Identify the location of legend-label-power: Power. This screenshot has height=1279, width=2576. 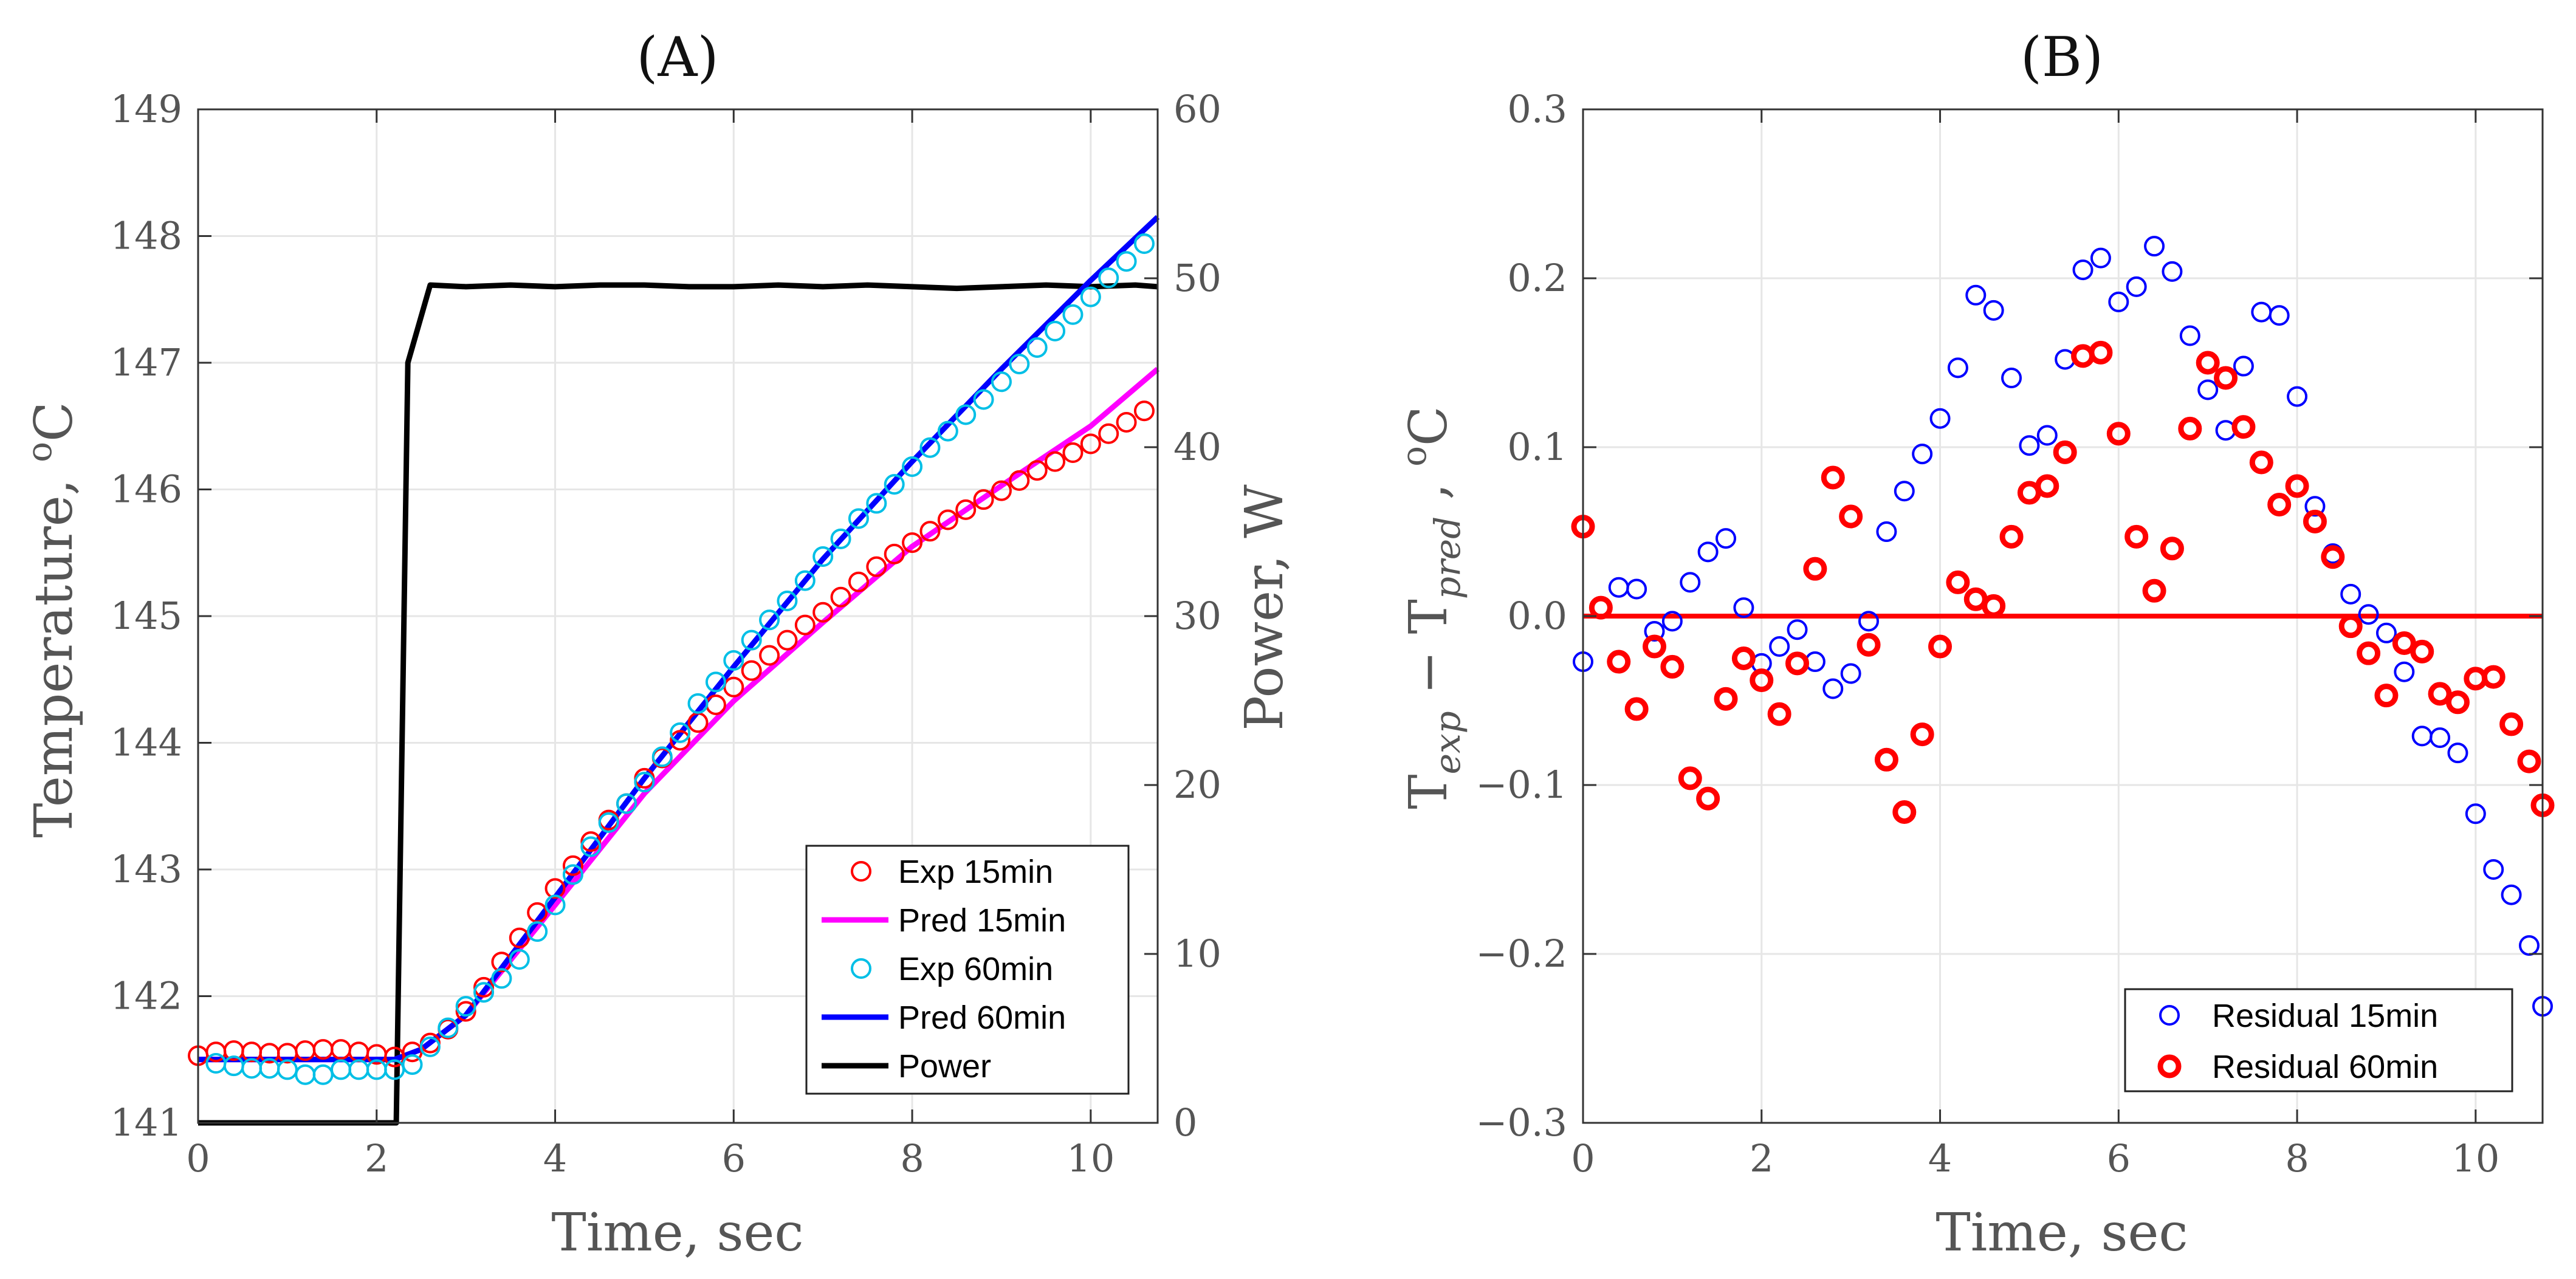
(944, 1066).